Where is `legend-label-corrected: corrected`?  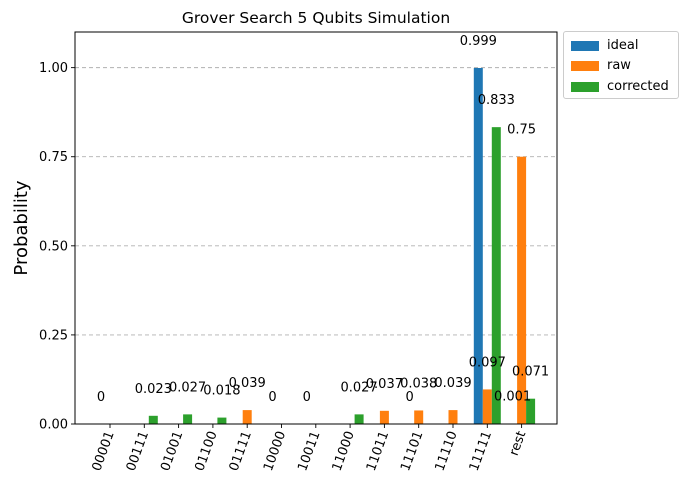 legend-label-corrected: corrected is located at coordinates (638, 86).